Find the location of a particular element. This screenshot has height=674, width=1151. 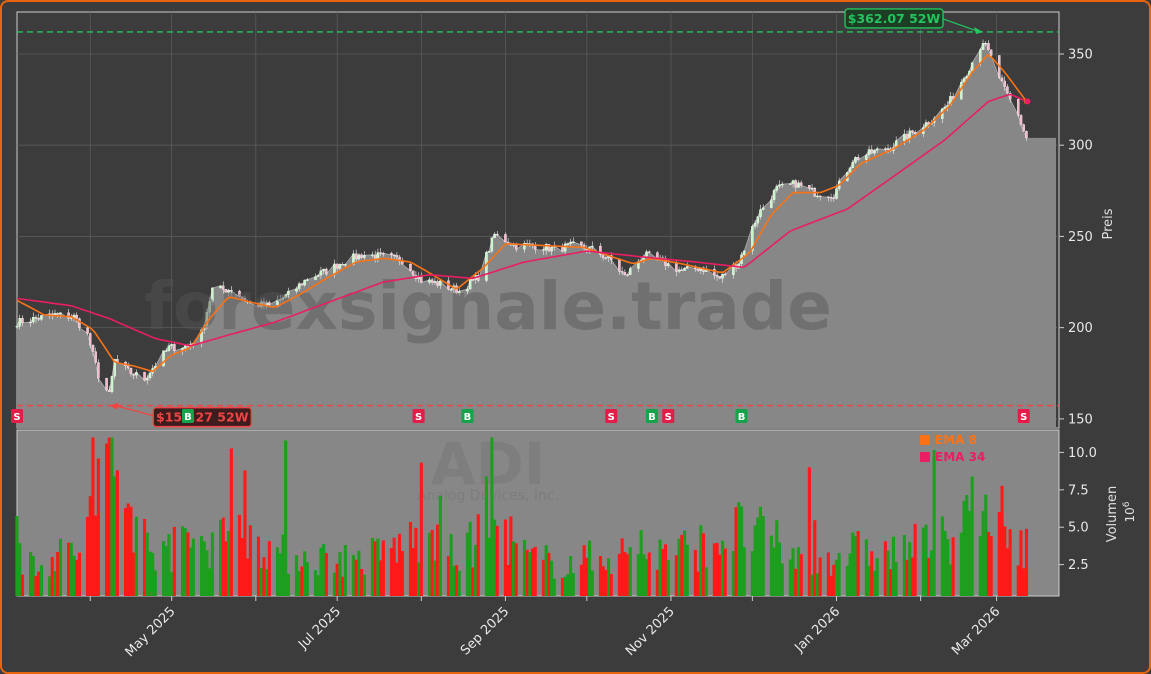

x-tick-label: Mar 2026 is located at coordinates (976, 631).